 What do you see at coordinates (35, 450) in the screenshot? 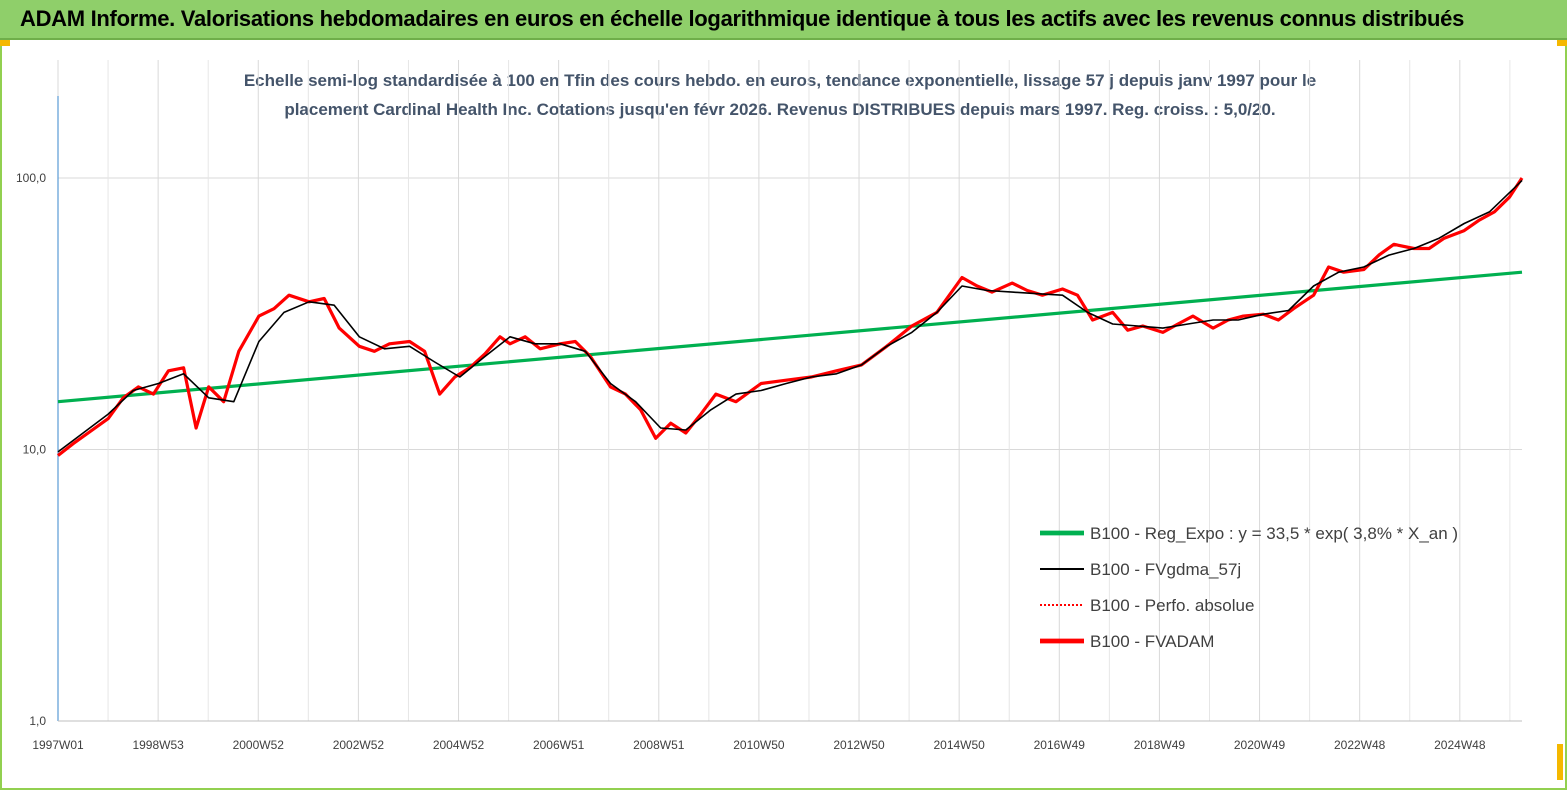
I see `y-tick-label: 10,0` at bounding box center [35, 450].